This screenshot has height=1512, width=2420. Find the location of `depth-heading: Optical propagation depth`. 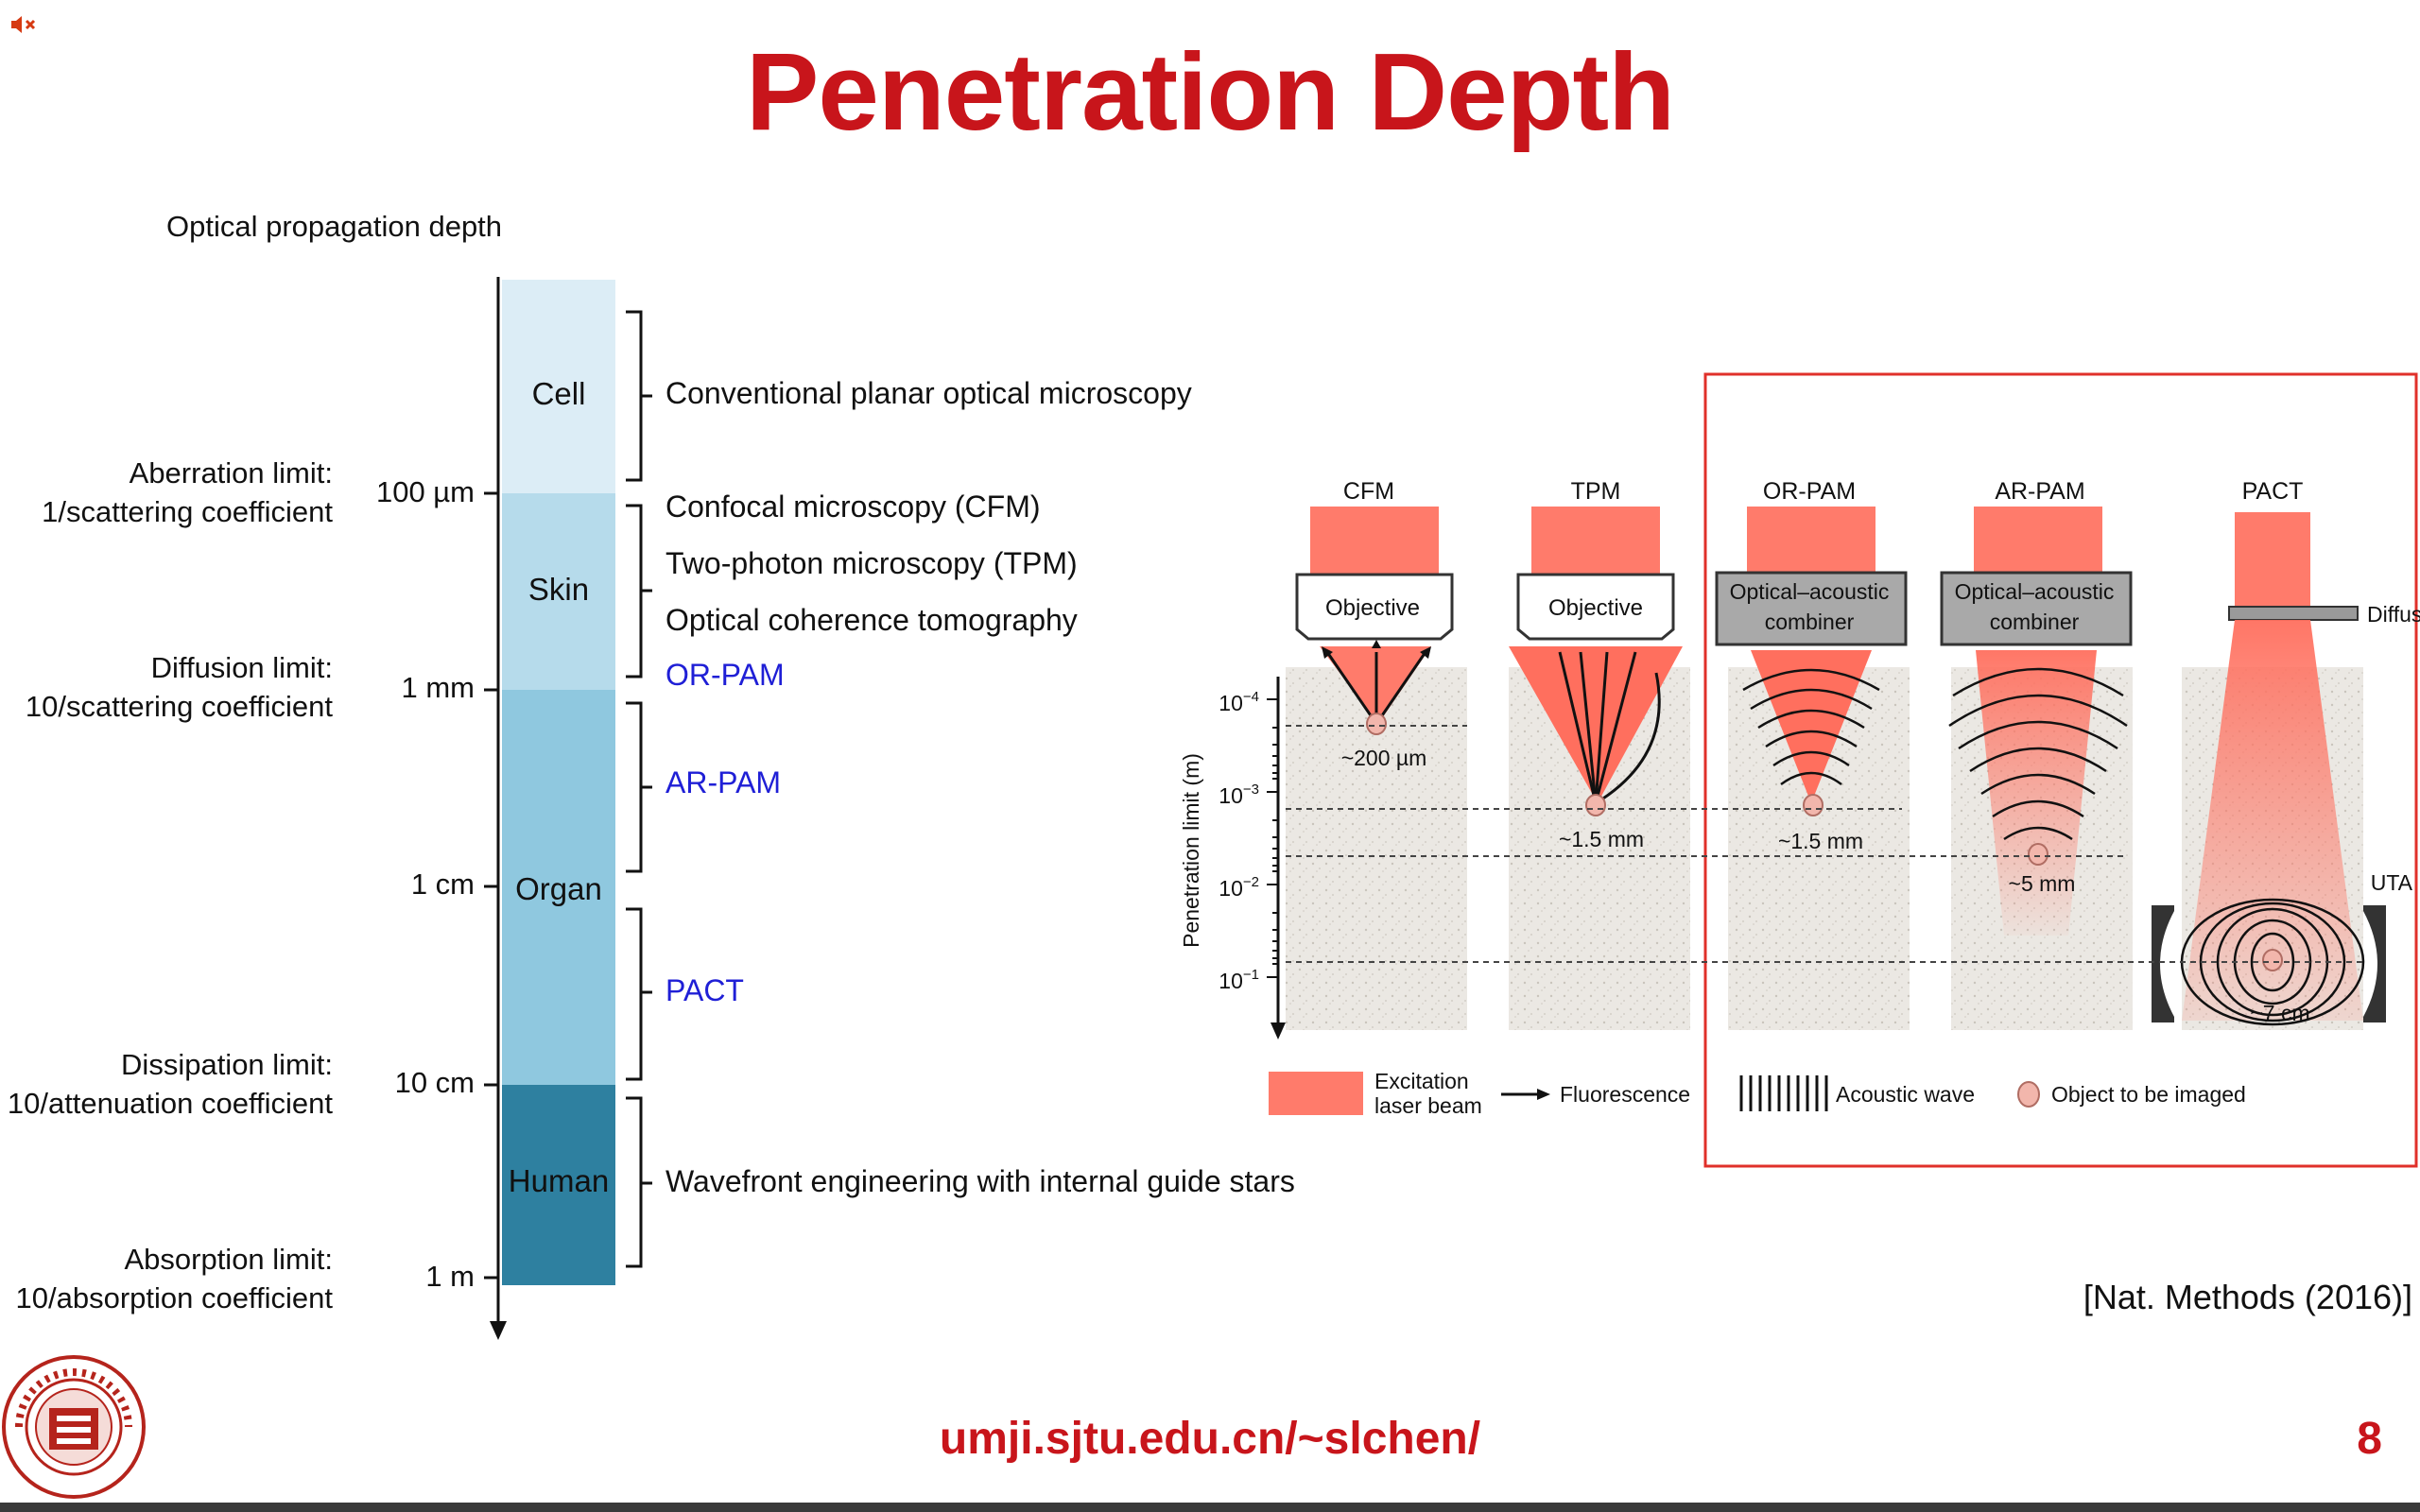

depth-heading: Optical propagation depth is located at coordinates (334, 226).